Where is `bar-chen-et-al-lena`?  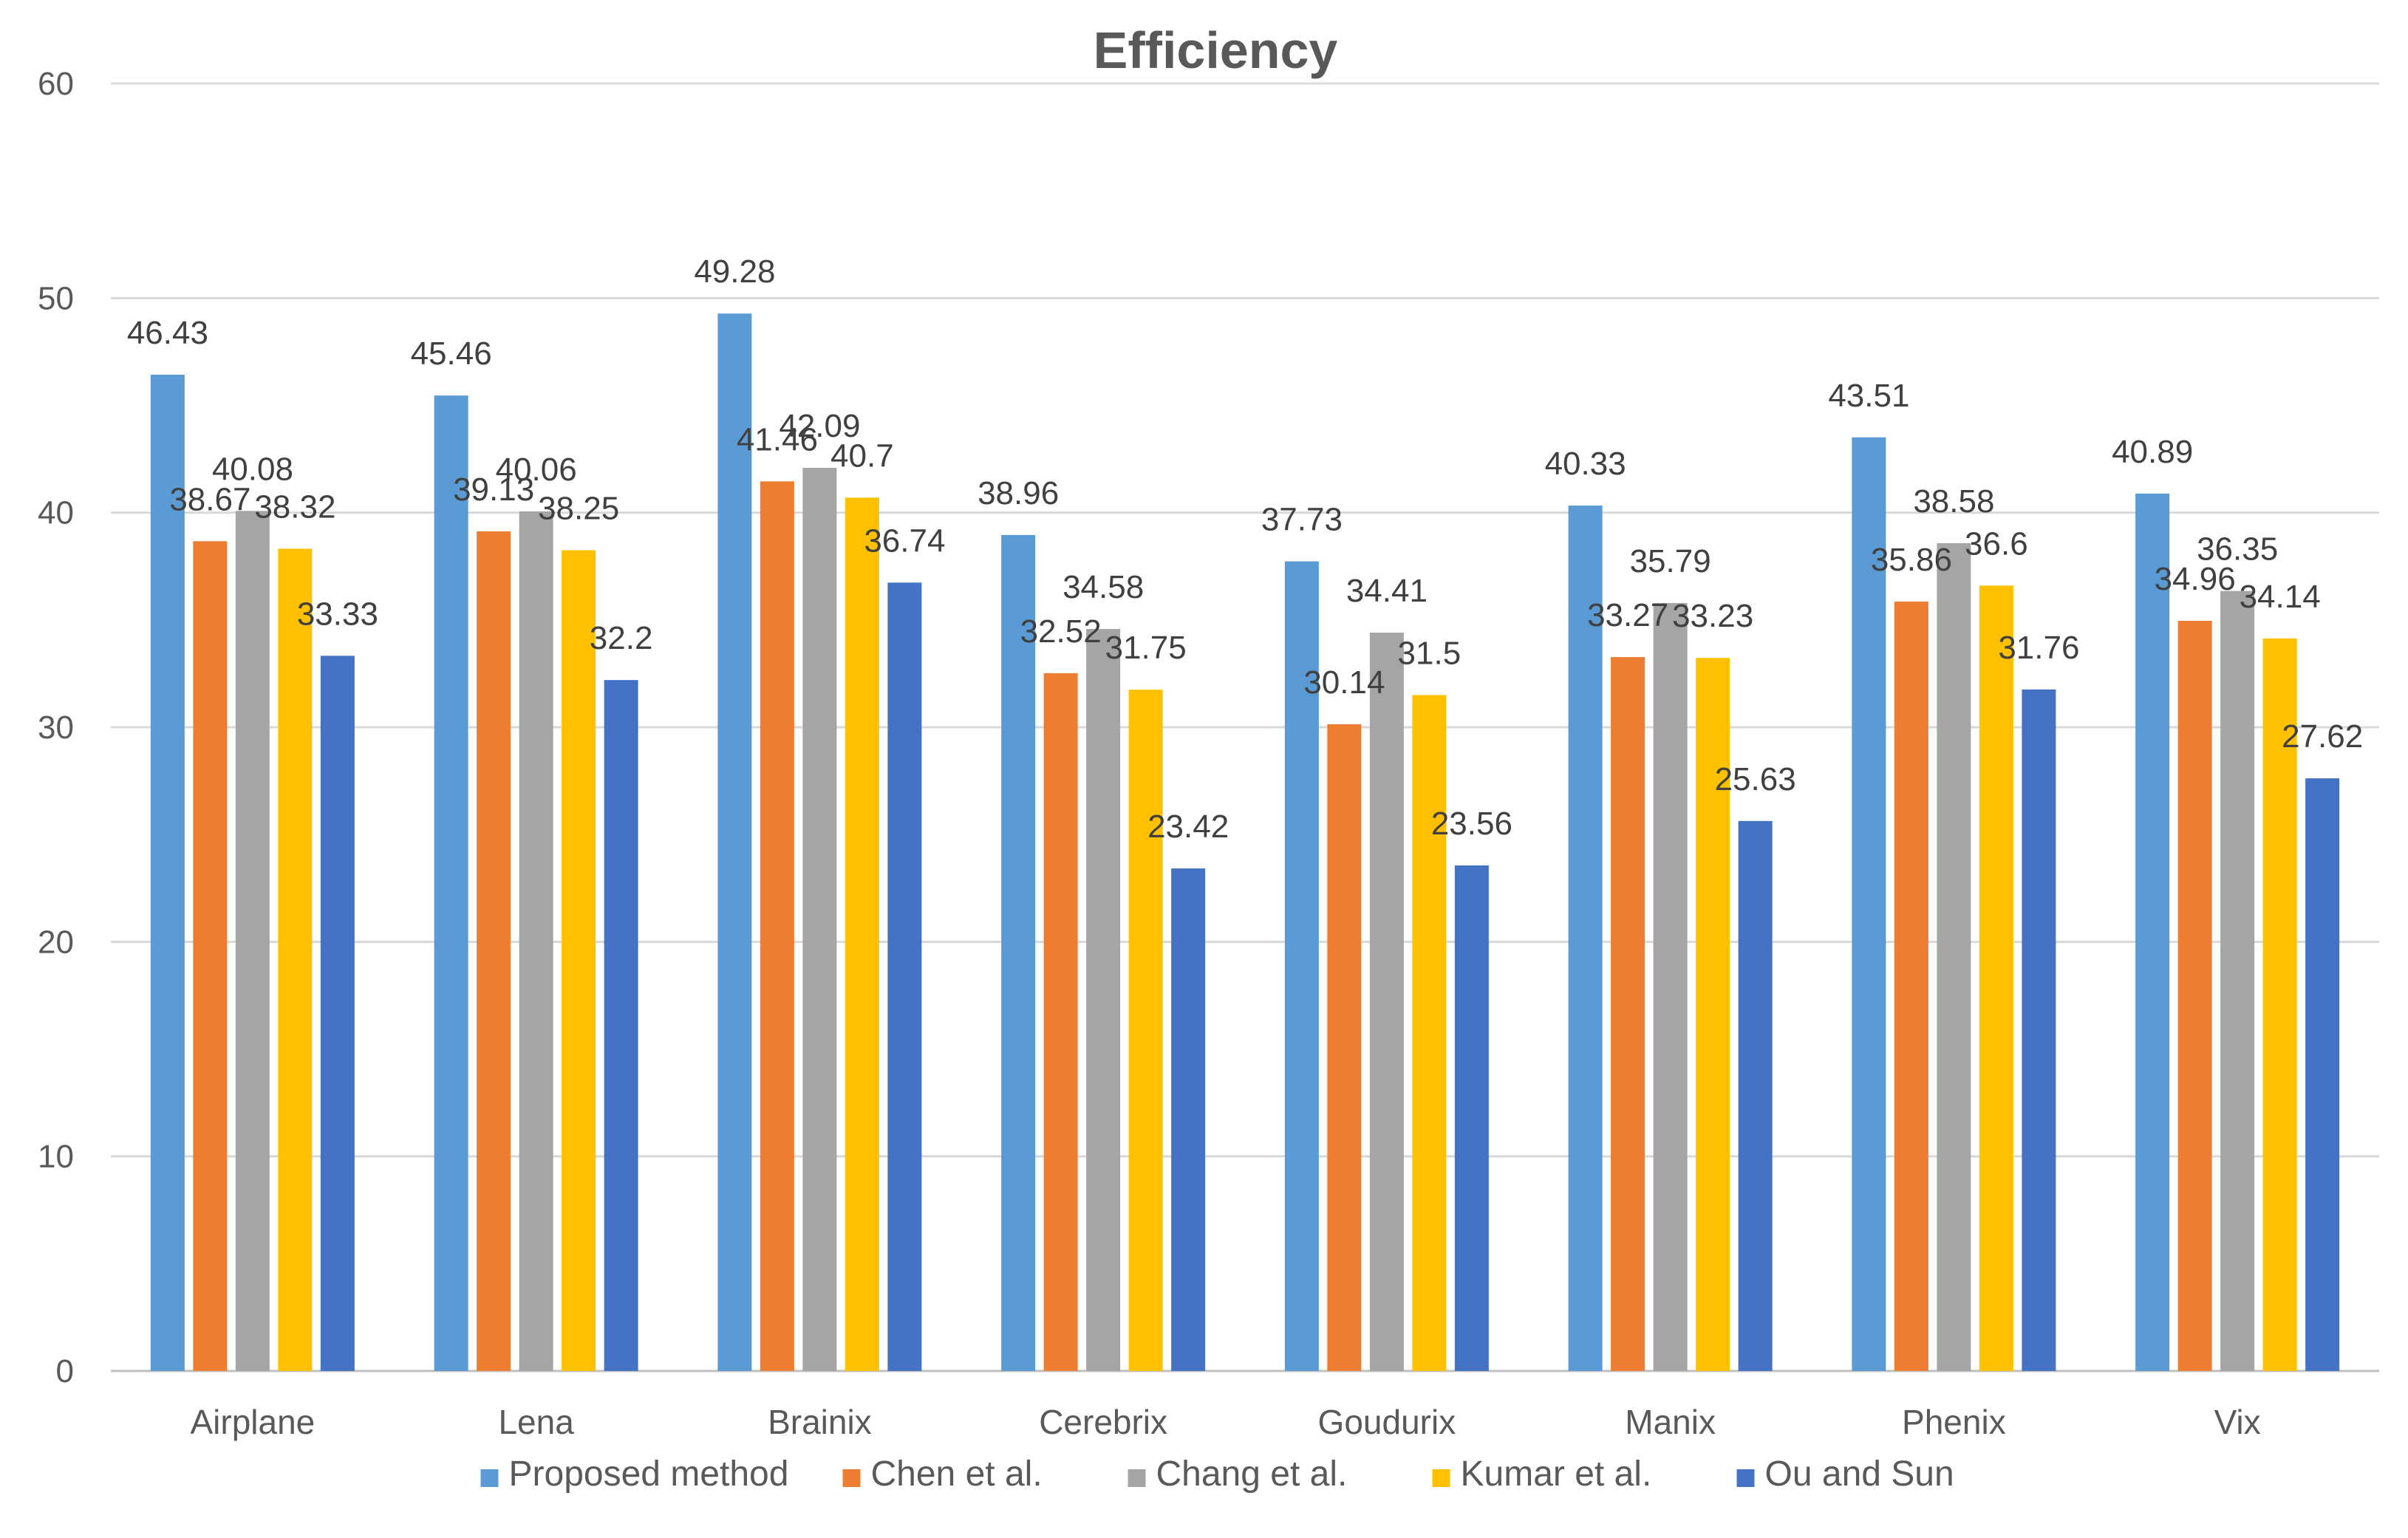 bar-chen-et-al-lena is located at coordinates (494, 951).